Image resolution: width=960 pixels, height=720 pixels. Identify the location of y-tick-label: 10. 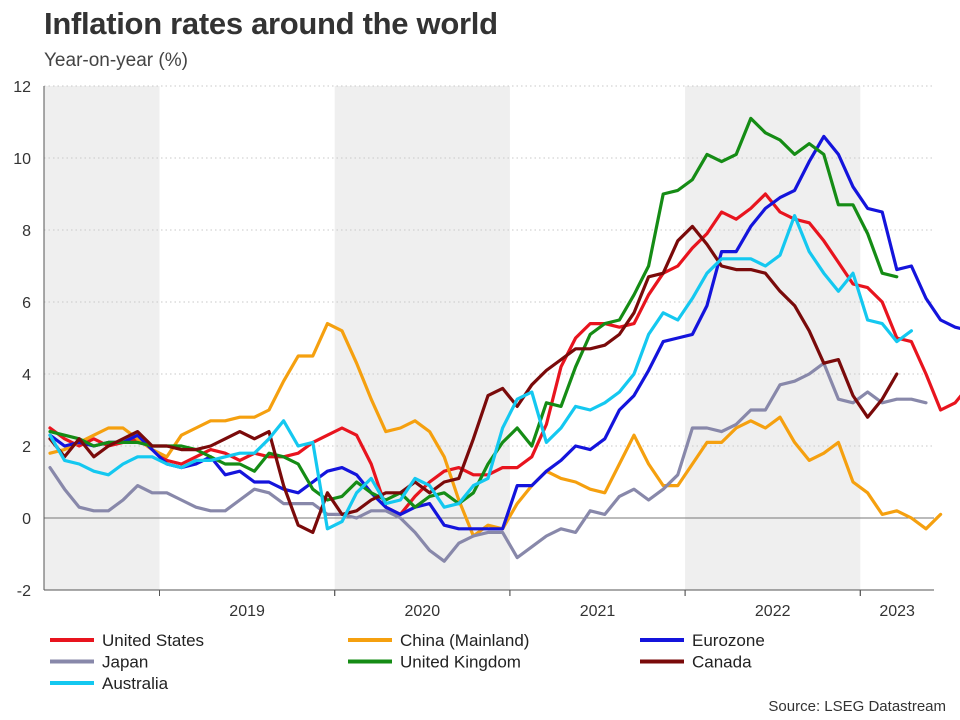
(22, 159).